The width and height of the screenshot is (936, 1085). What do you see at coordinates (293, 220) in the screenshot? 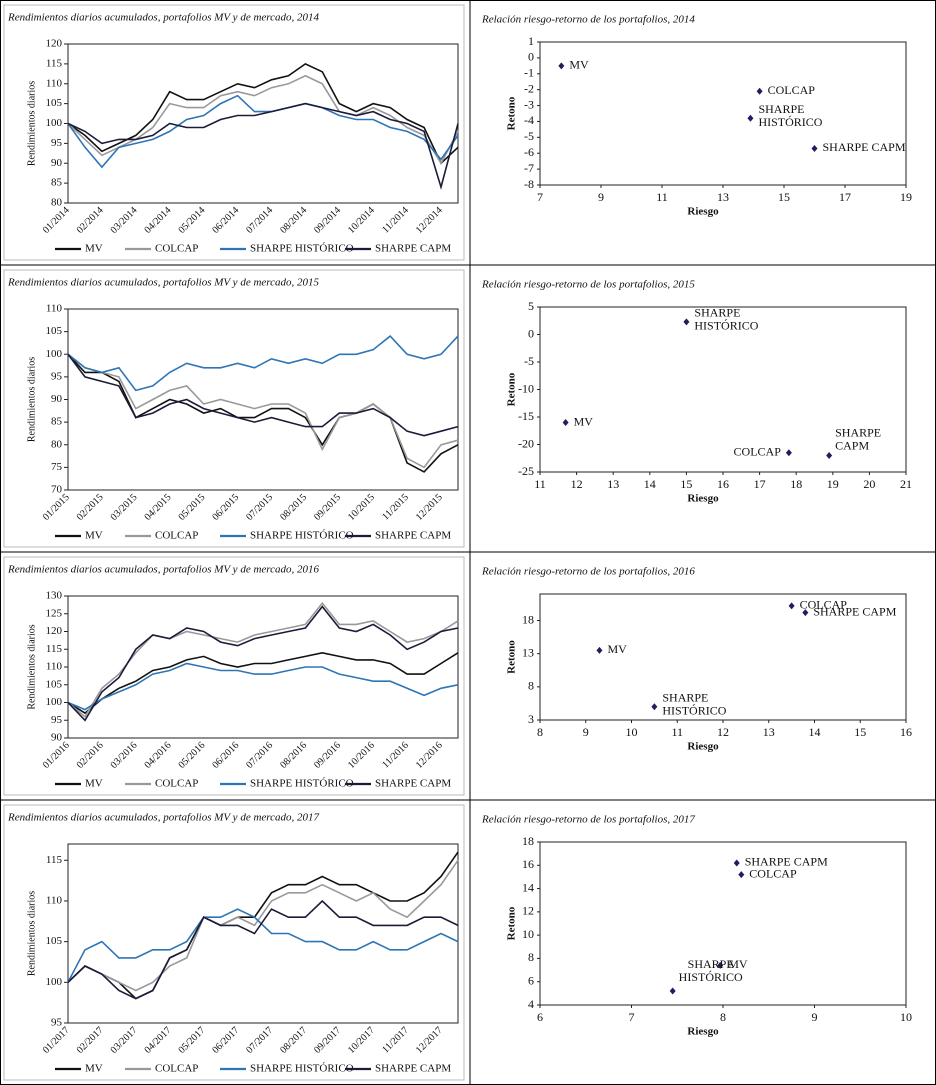
I see `x-tick-label: 08/2014` at bounding box center [293, 220].